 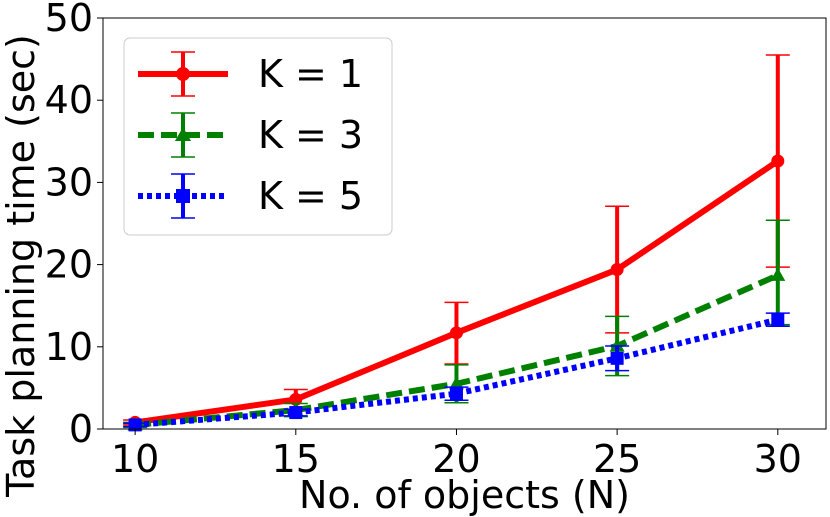 What do you see at coordinates (310, 74) in the screenshot?
I see `legend-label: K = 1` at bounding box center [310, 74].